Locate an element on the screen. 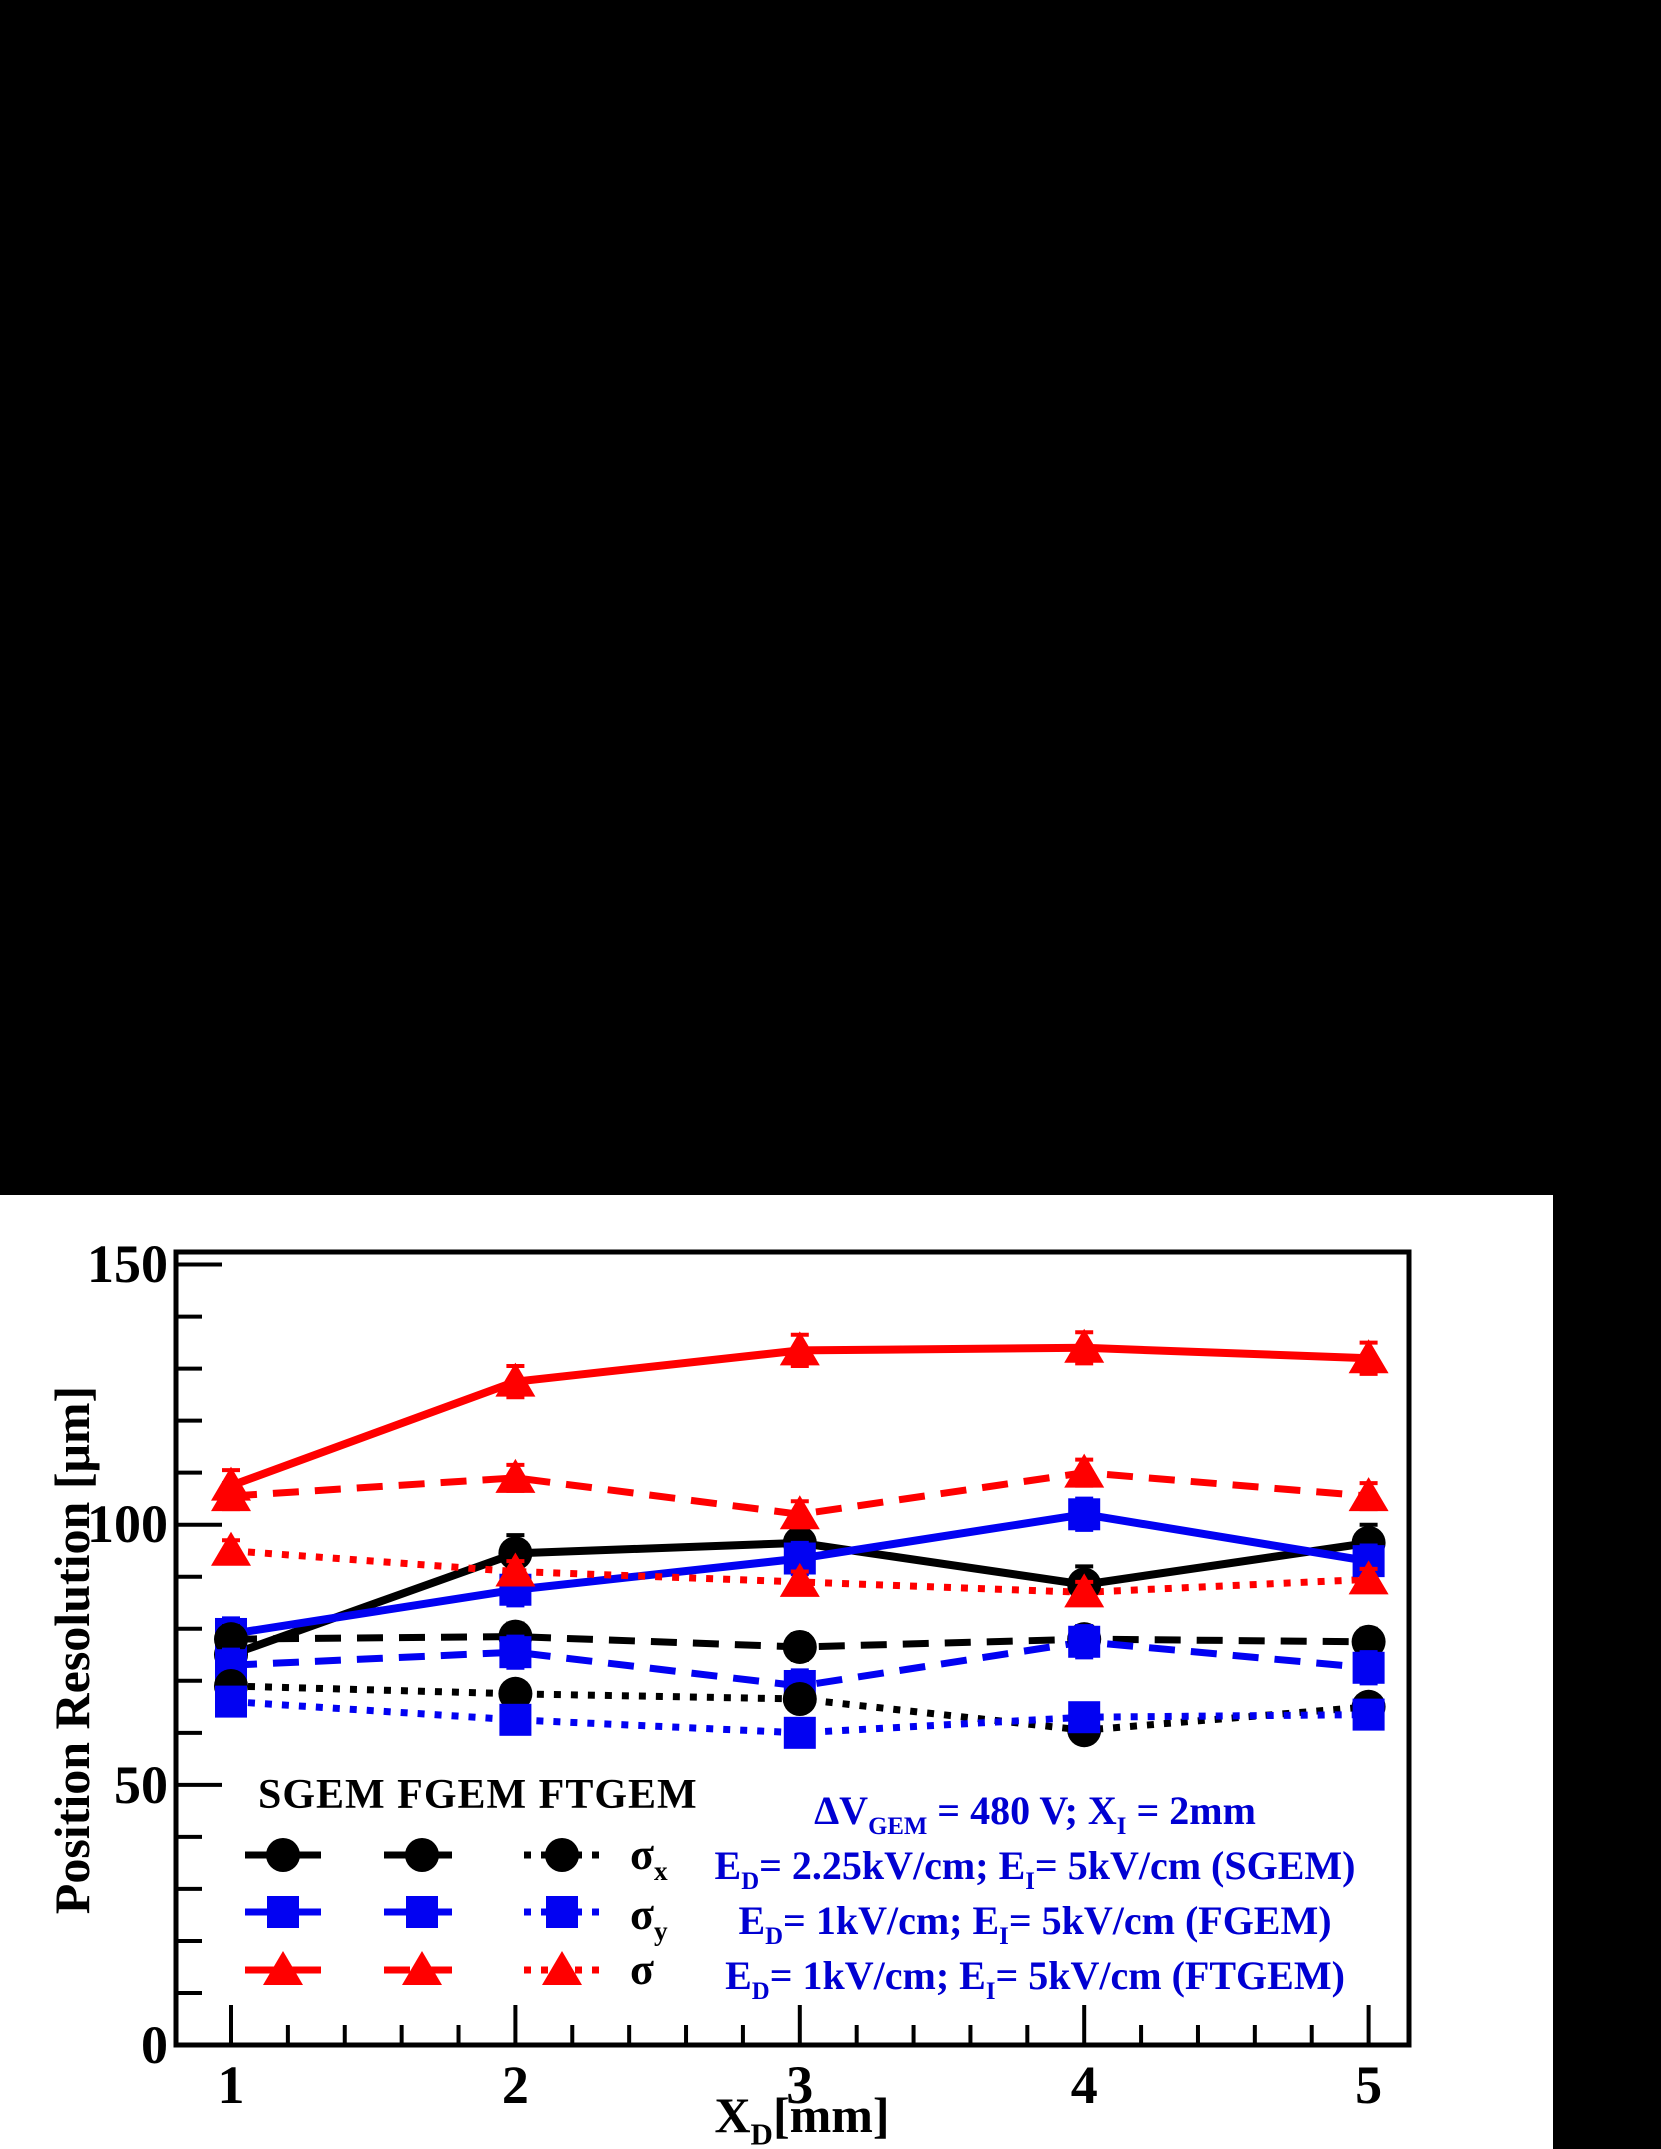 This screenshot has height=2149, width=1661. x-tick-label: 2 is located at coordinates (515, 2085).